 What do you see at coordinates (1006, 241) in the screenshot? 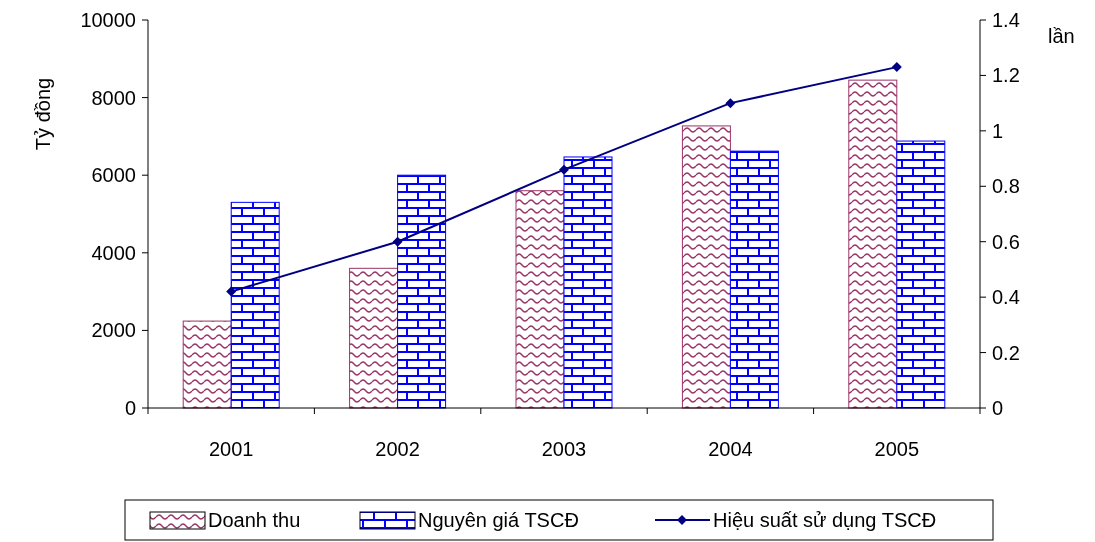
I see `y2-tick-label: 0.6` at bounding box center [1006, 241].